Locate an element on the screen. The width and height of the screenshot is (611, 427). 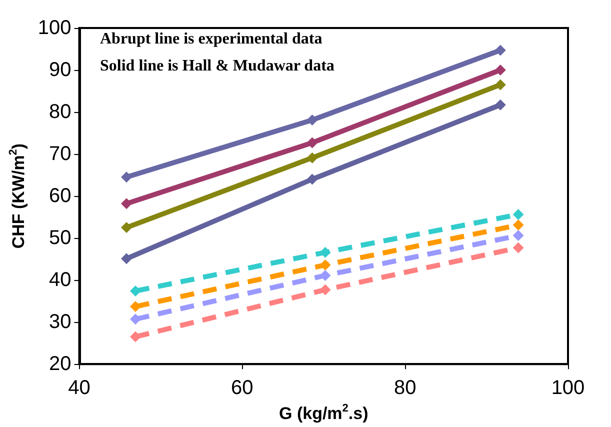
annotation: Abrupt line is experimental data is located at coordinates (211, 39).